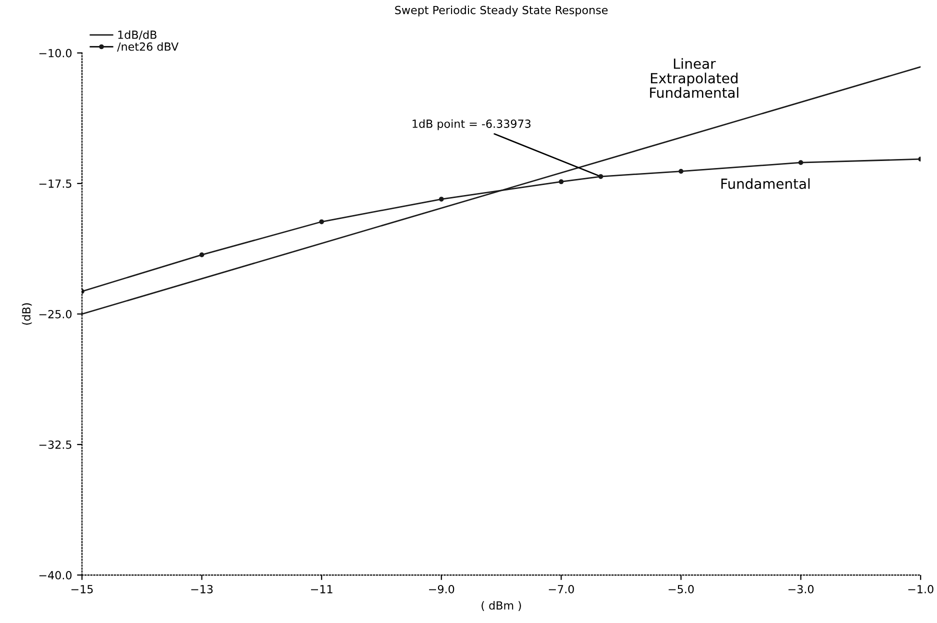 Image resolution: width=937 pixels, height=623 pixels. I want to click on chart-title: Swept Periodic Steady State Response, so click(501, 11).